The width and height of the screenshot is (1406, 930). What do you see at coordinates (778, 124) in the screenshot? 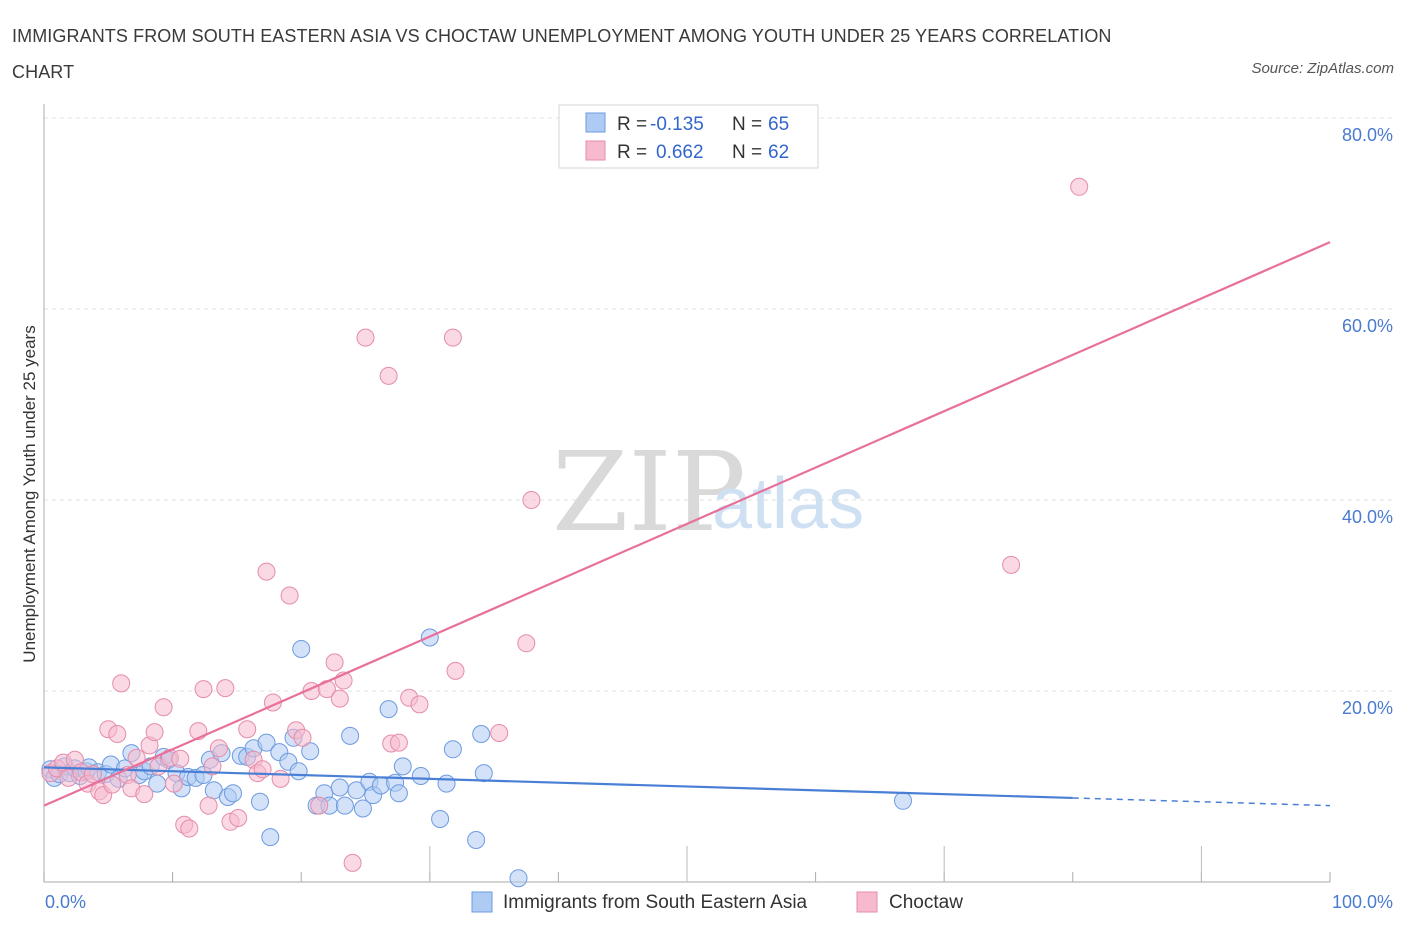
I see `legend-n-value-blue: 65` at bounding box center [778, 124].